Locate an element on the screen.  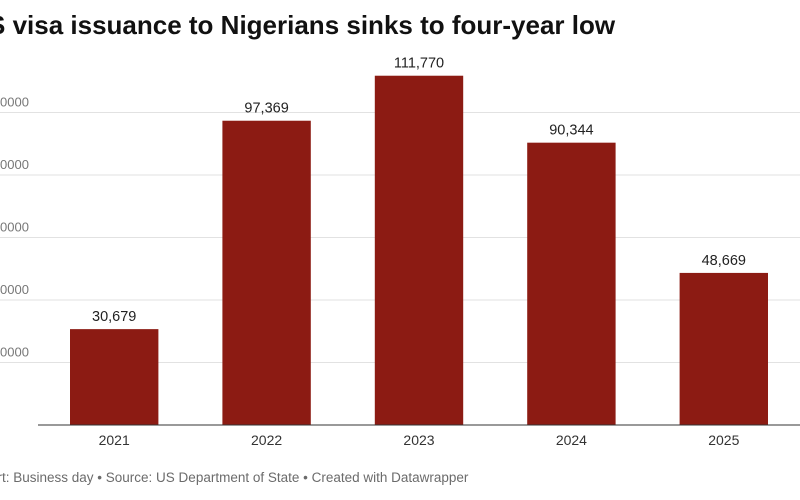
bar-2022 is located at coordinates (266, 273).